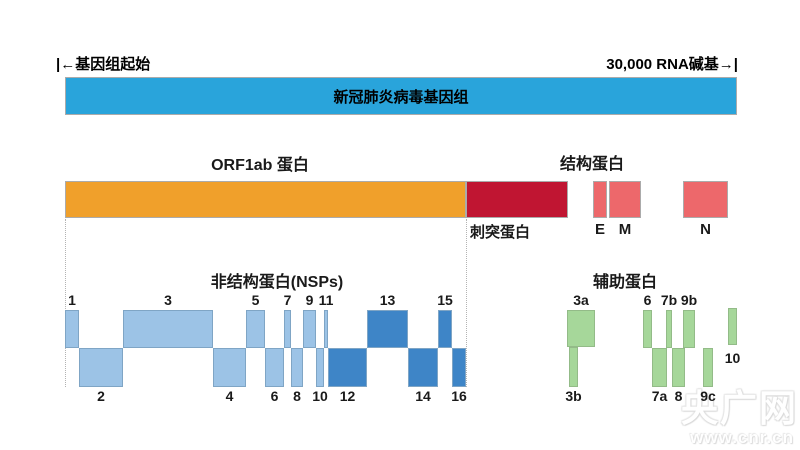 The image size is (800, 450). Describe the element at coordinates (600, 229) in the screenshot. I see `structural-bar-label-E: E` at that location.